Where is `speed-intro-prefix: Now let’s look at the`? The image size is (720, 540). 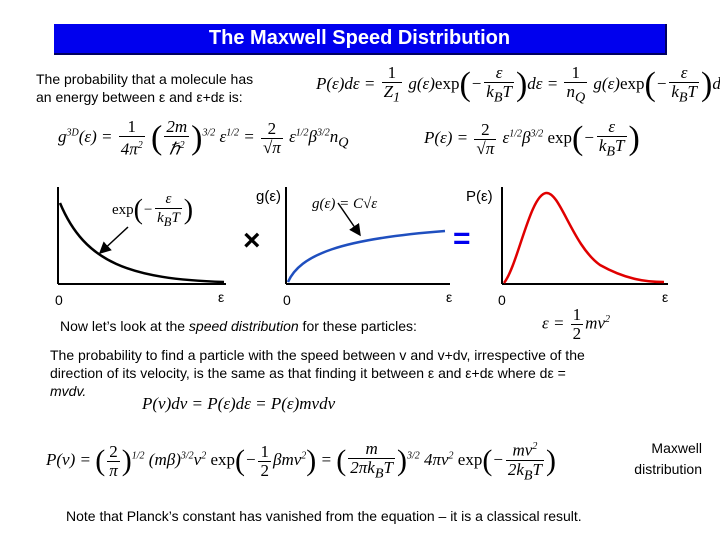
speed-intro-prefix: Now let’s look at the is located at coordinates (124, 326).